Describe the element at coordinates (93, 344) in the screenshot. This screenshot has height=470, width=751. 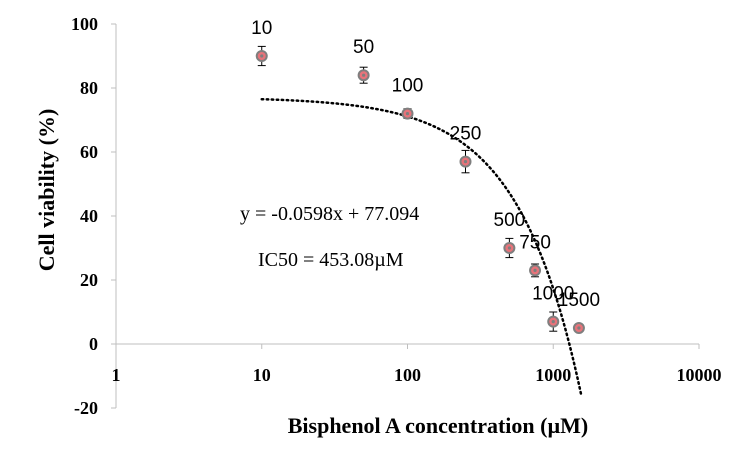
I see `y-tick-label: 0` at that location.